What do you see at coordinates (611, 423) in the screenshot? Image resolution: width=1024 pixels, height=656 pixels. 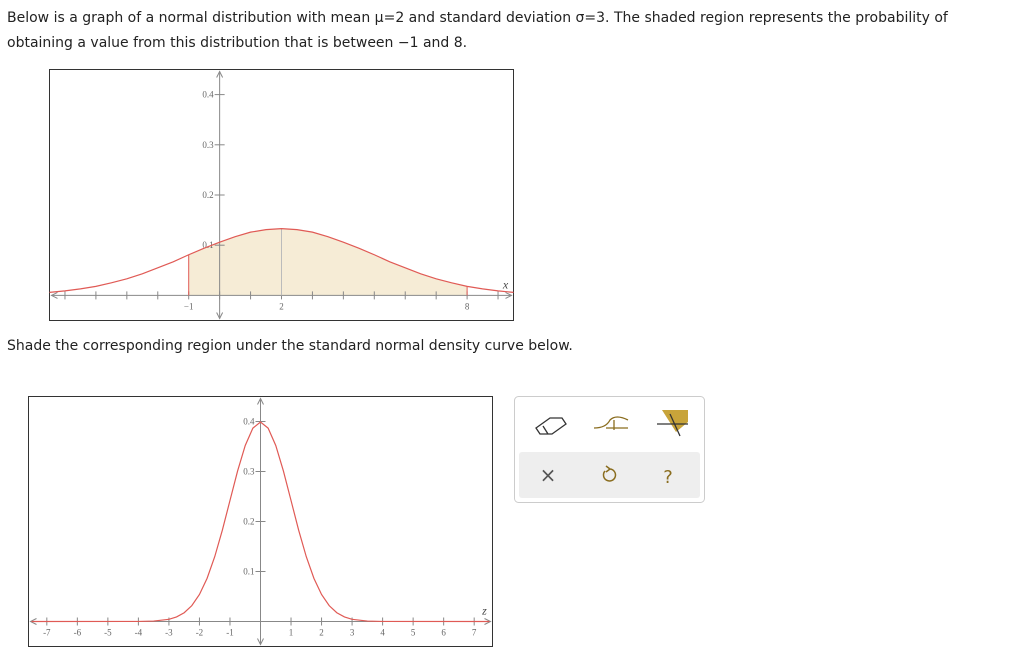 I see `curve-tool` at bounding box center [611, 423].